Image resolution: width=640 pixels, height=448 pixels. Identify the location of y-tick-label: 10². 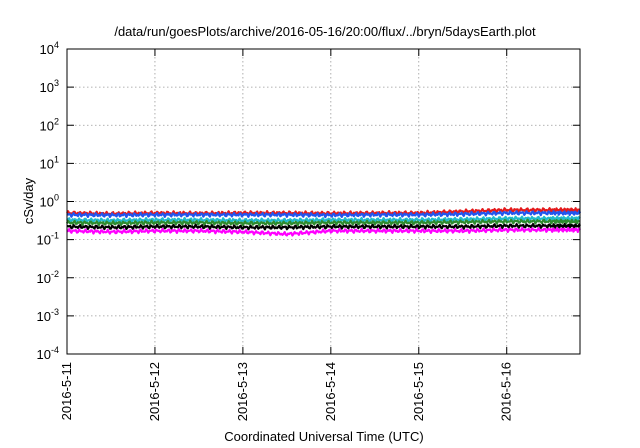
(49, 124).